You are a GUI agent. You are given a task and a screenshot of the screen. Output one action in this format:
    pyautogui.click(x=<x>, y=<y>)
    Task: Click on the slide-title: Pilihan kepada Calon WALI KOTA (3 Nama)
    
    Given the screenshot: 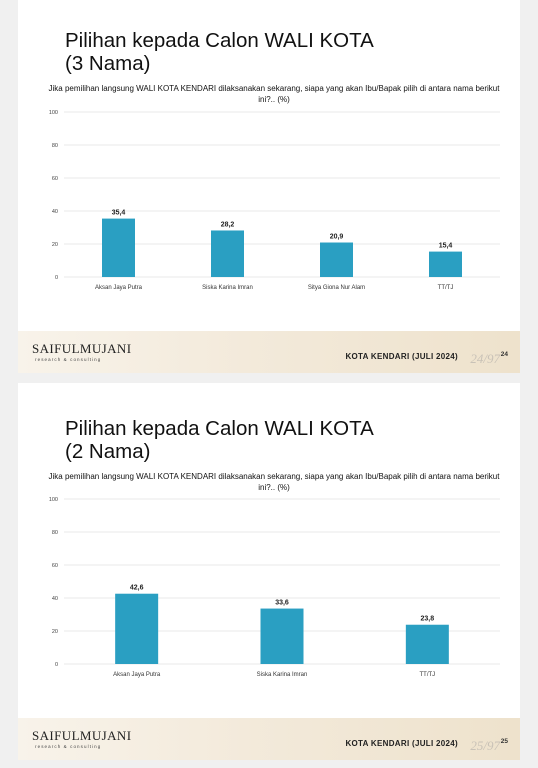 What is the action you would take?
    pyautogui.click(x=219, y=52)
    